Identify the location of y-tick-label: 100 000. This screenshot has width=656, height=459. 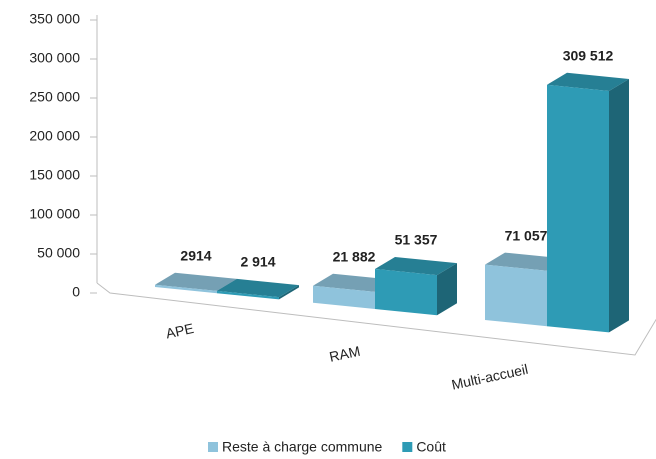
(54, 214).